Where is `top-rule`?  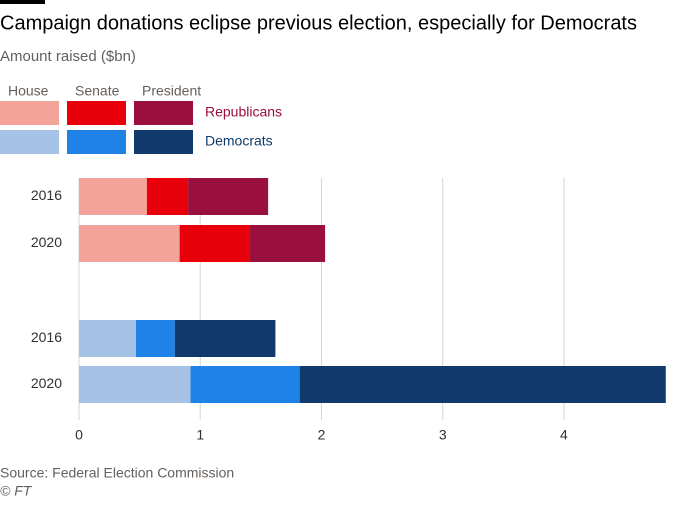 top-rule is located at coordinates (22, 2).